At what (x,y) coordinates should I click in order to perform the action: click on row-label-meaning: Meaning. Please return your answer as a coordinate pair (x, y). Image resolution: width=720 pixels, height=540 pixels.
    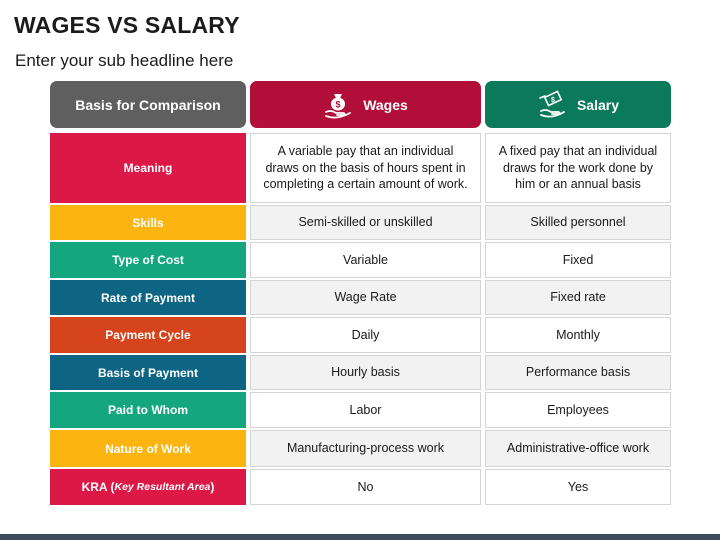
    Looking at the image, I should click on (148, 168).